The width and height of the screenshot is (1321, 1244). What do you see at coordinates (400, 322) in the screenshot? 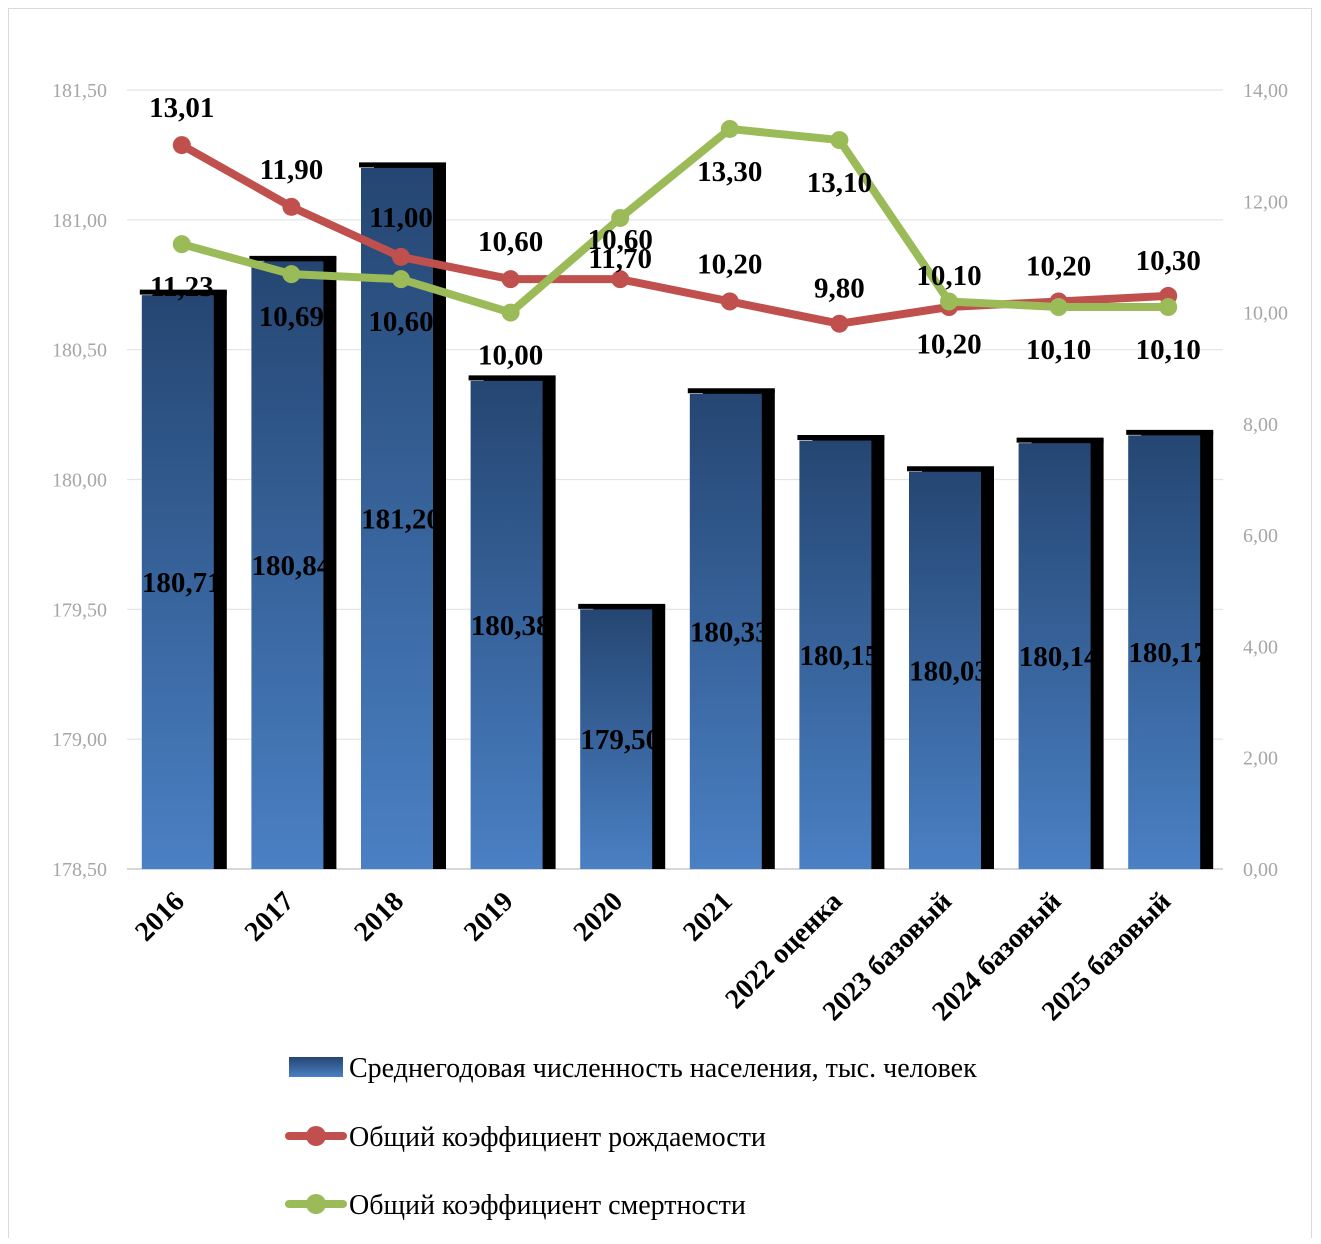
I see `death-rate-label: 10,60` at bounding box center [400, 322].